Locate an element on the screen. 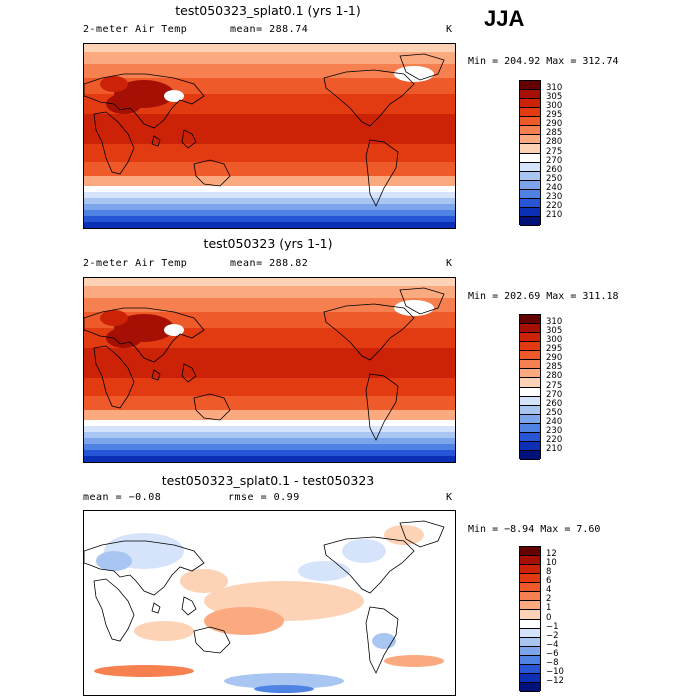  panel-2-variable-label: 2-meter Air Temp is located at coordinates (135, 263).